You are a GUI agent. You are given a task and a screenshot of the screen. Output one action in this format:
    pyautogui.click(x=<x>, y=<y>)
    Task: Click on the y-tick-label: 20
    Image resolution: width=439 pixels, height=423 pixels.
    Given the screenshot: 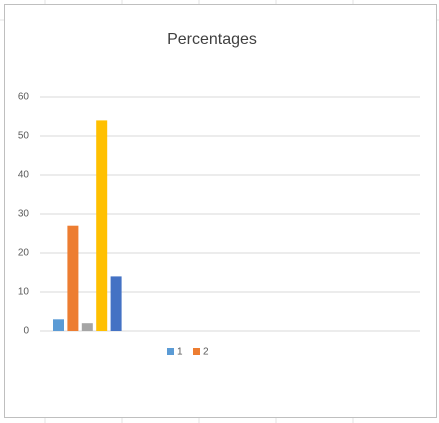 What is the action you would take?
    pyautogui.click(x=24, y=253)
    